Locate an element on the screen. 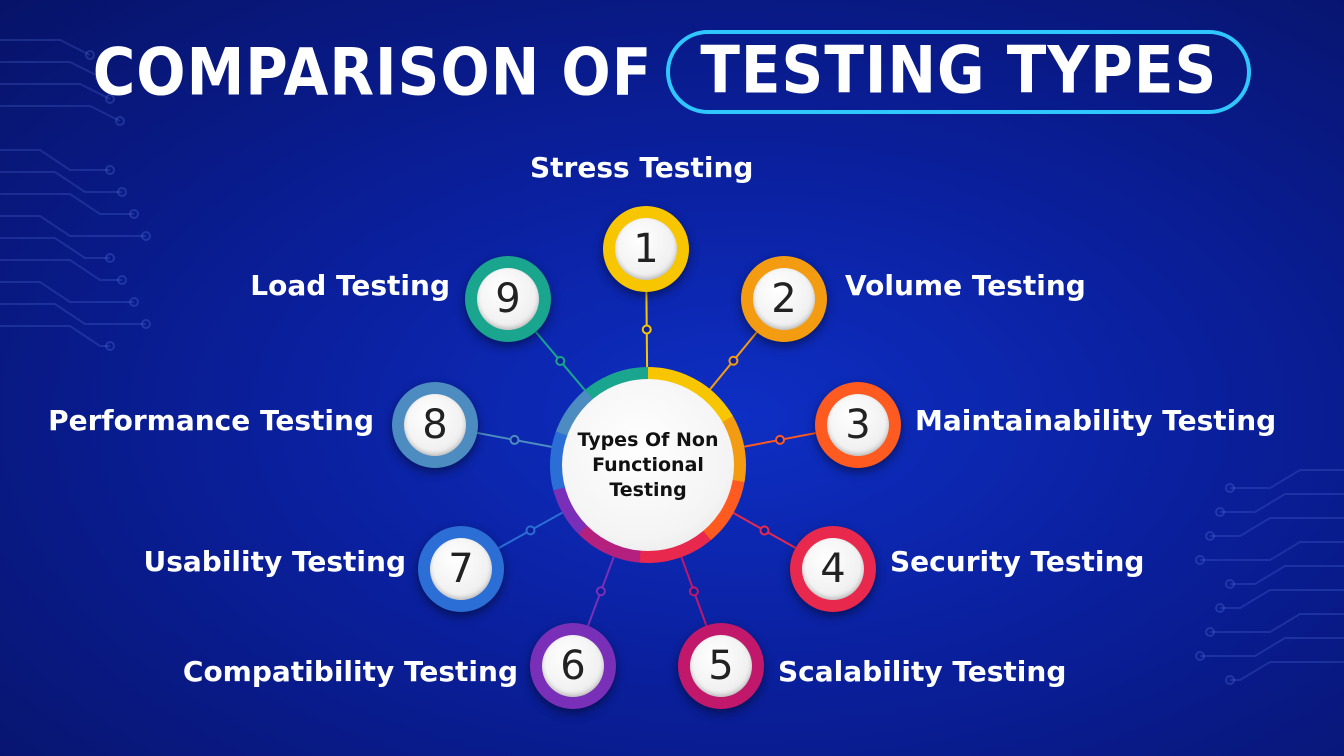 The height and width of the screenshot is (756, 1344). node-1-number: 1 is located at coordinates (646, 249).